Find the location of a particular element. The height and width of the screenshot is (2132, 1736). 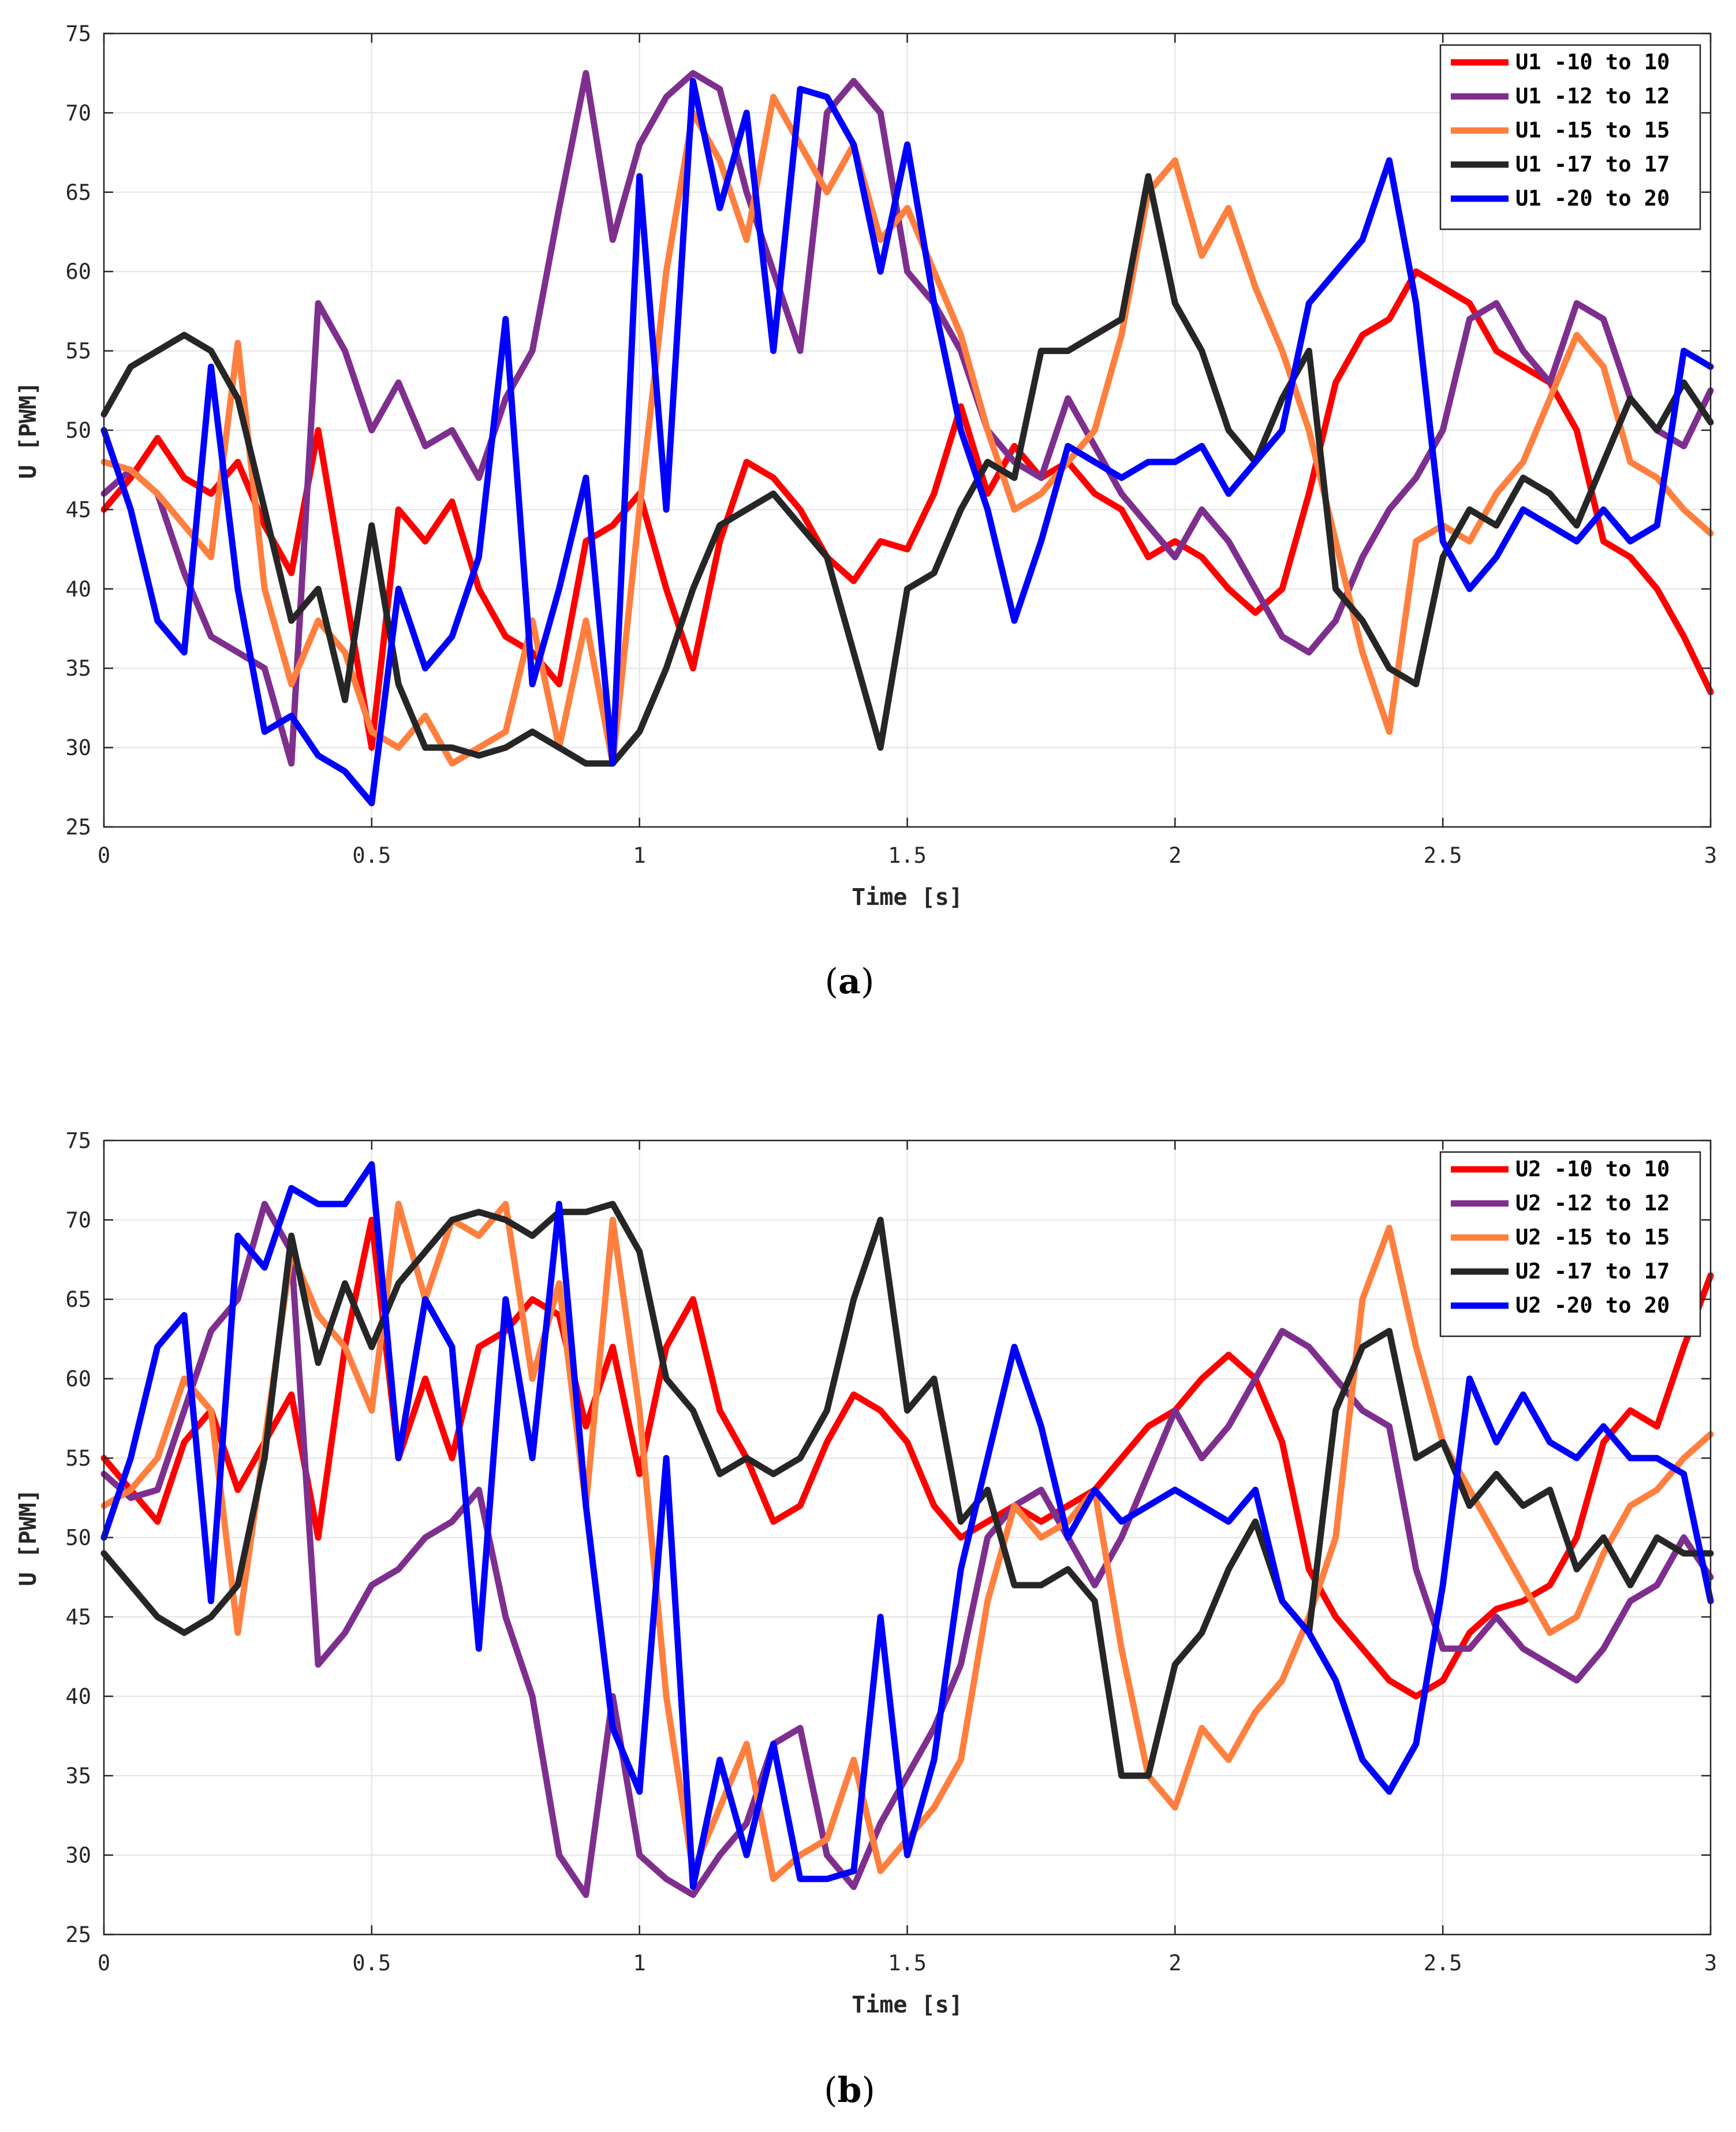

legend-label-4: U2 -17 to 17 is located at coordinates (1592, 1271).